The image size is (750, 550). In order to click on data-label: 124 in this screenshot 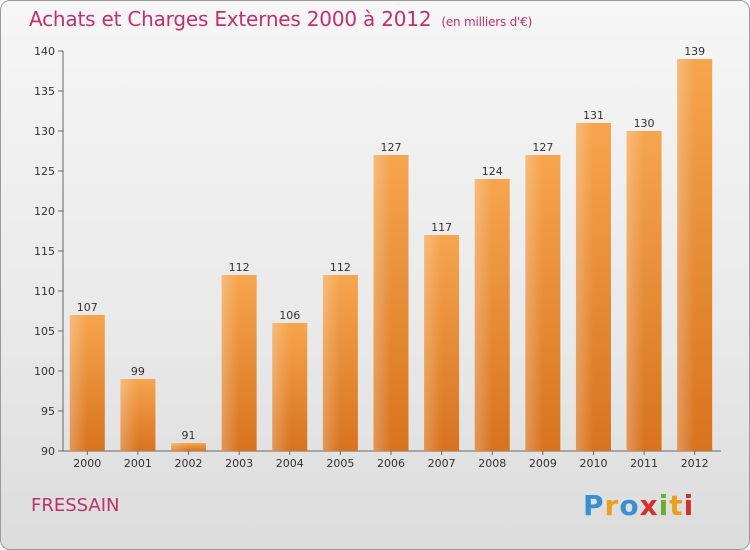, I will do `click(492, 171)`.